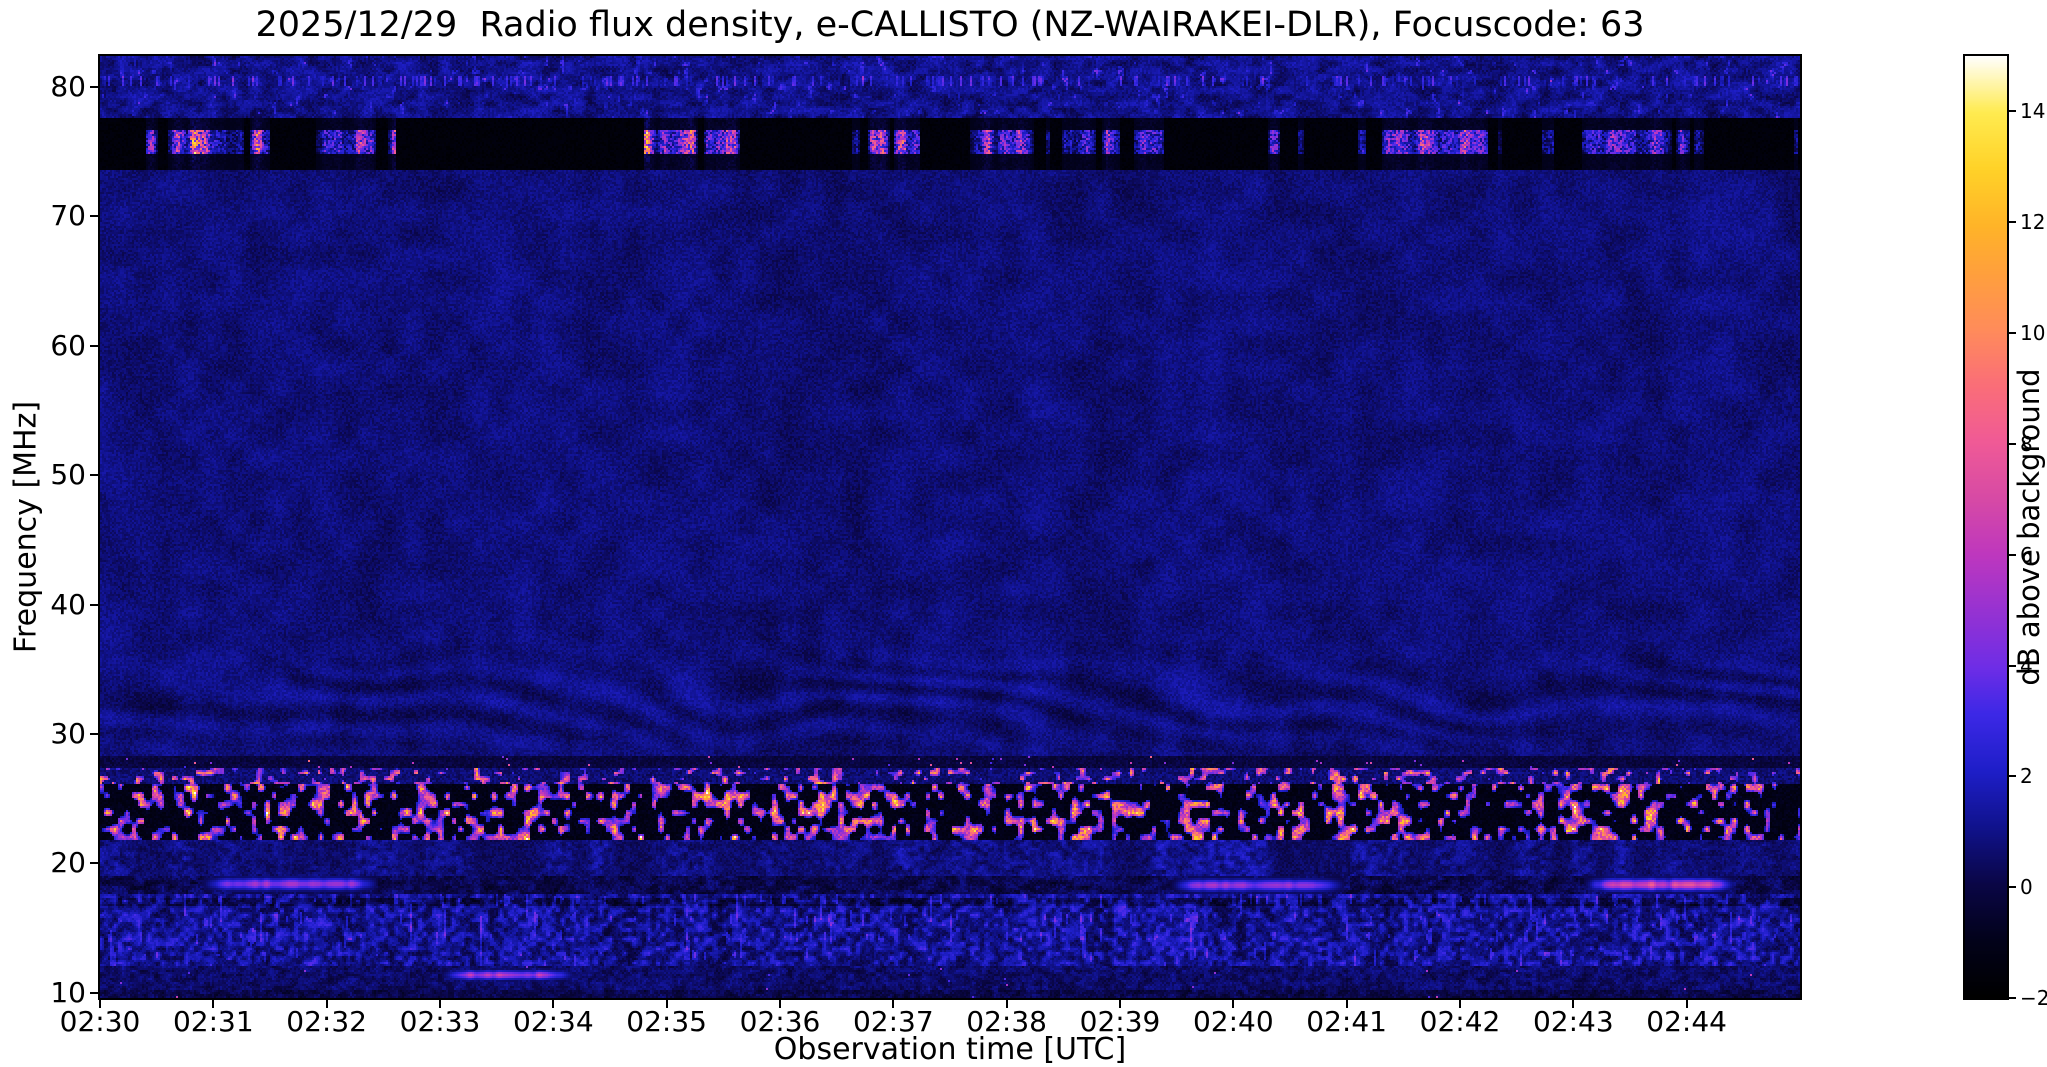  What do you see at coordinates (950, 1049) in the screenshot?
I see `x-axis-label: Observation time [UTC]` at bounding box center [950, 1049].